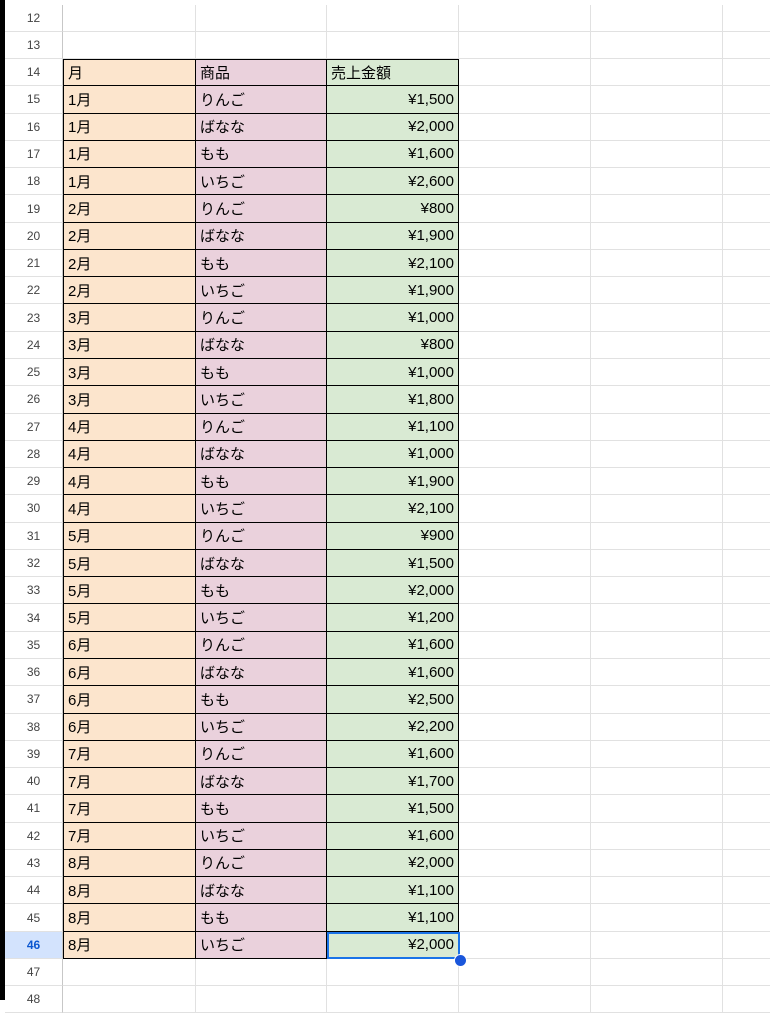 The image size is (770, 1013). Describe the element at coordinates (393, 182) in the screenshot. I see `cell-sales: ¥2,600` at that location.